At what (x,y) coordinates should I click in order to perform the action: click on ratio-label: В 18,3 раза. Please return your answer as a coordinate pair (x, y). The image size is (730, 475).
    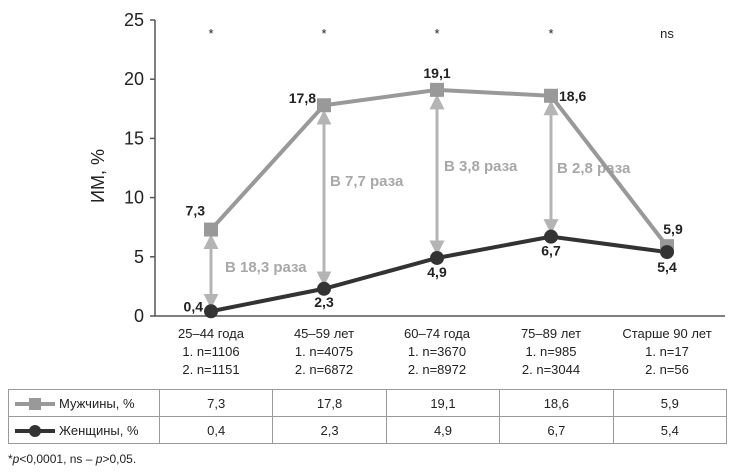
    Looking at the image, I should click on (266, 267).